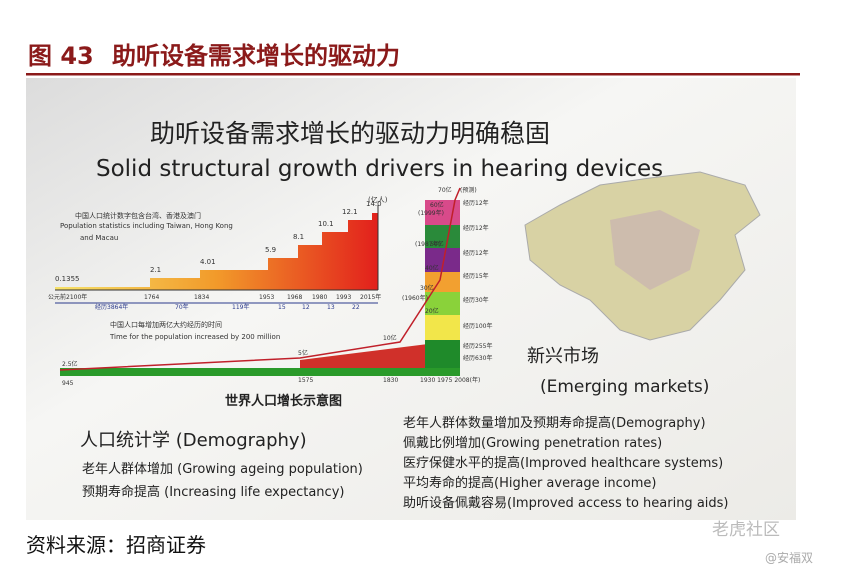 The width and height of the screenshot is (841, 577). I want to click on interval-label: 13, so click(331, 307).